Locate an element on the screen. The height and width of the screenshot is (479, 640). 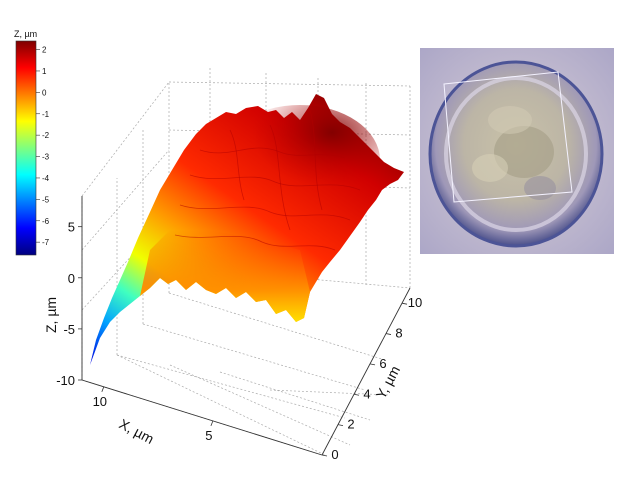
colorbar: Z, µm 2 1 0 -1 -2 -3 -4 -5 -6 -7 is located at coordinates (32, 142).